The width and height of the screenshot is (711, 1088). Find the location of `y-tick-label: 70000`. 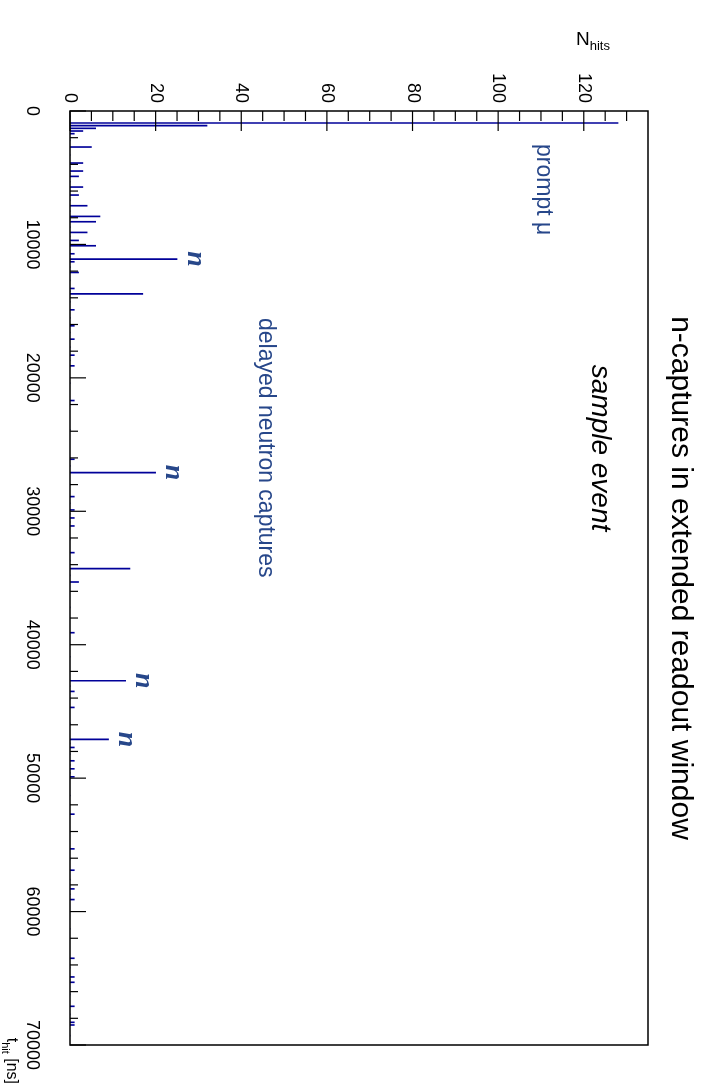

y-tick-label: 70000 is located at coordinates (33, 1045).